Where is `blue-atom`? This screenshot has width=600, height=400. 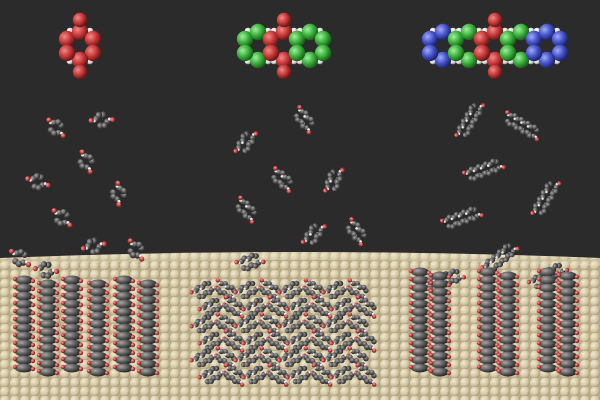
blue-atom is located at coordinates (443, 32).